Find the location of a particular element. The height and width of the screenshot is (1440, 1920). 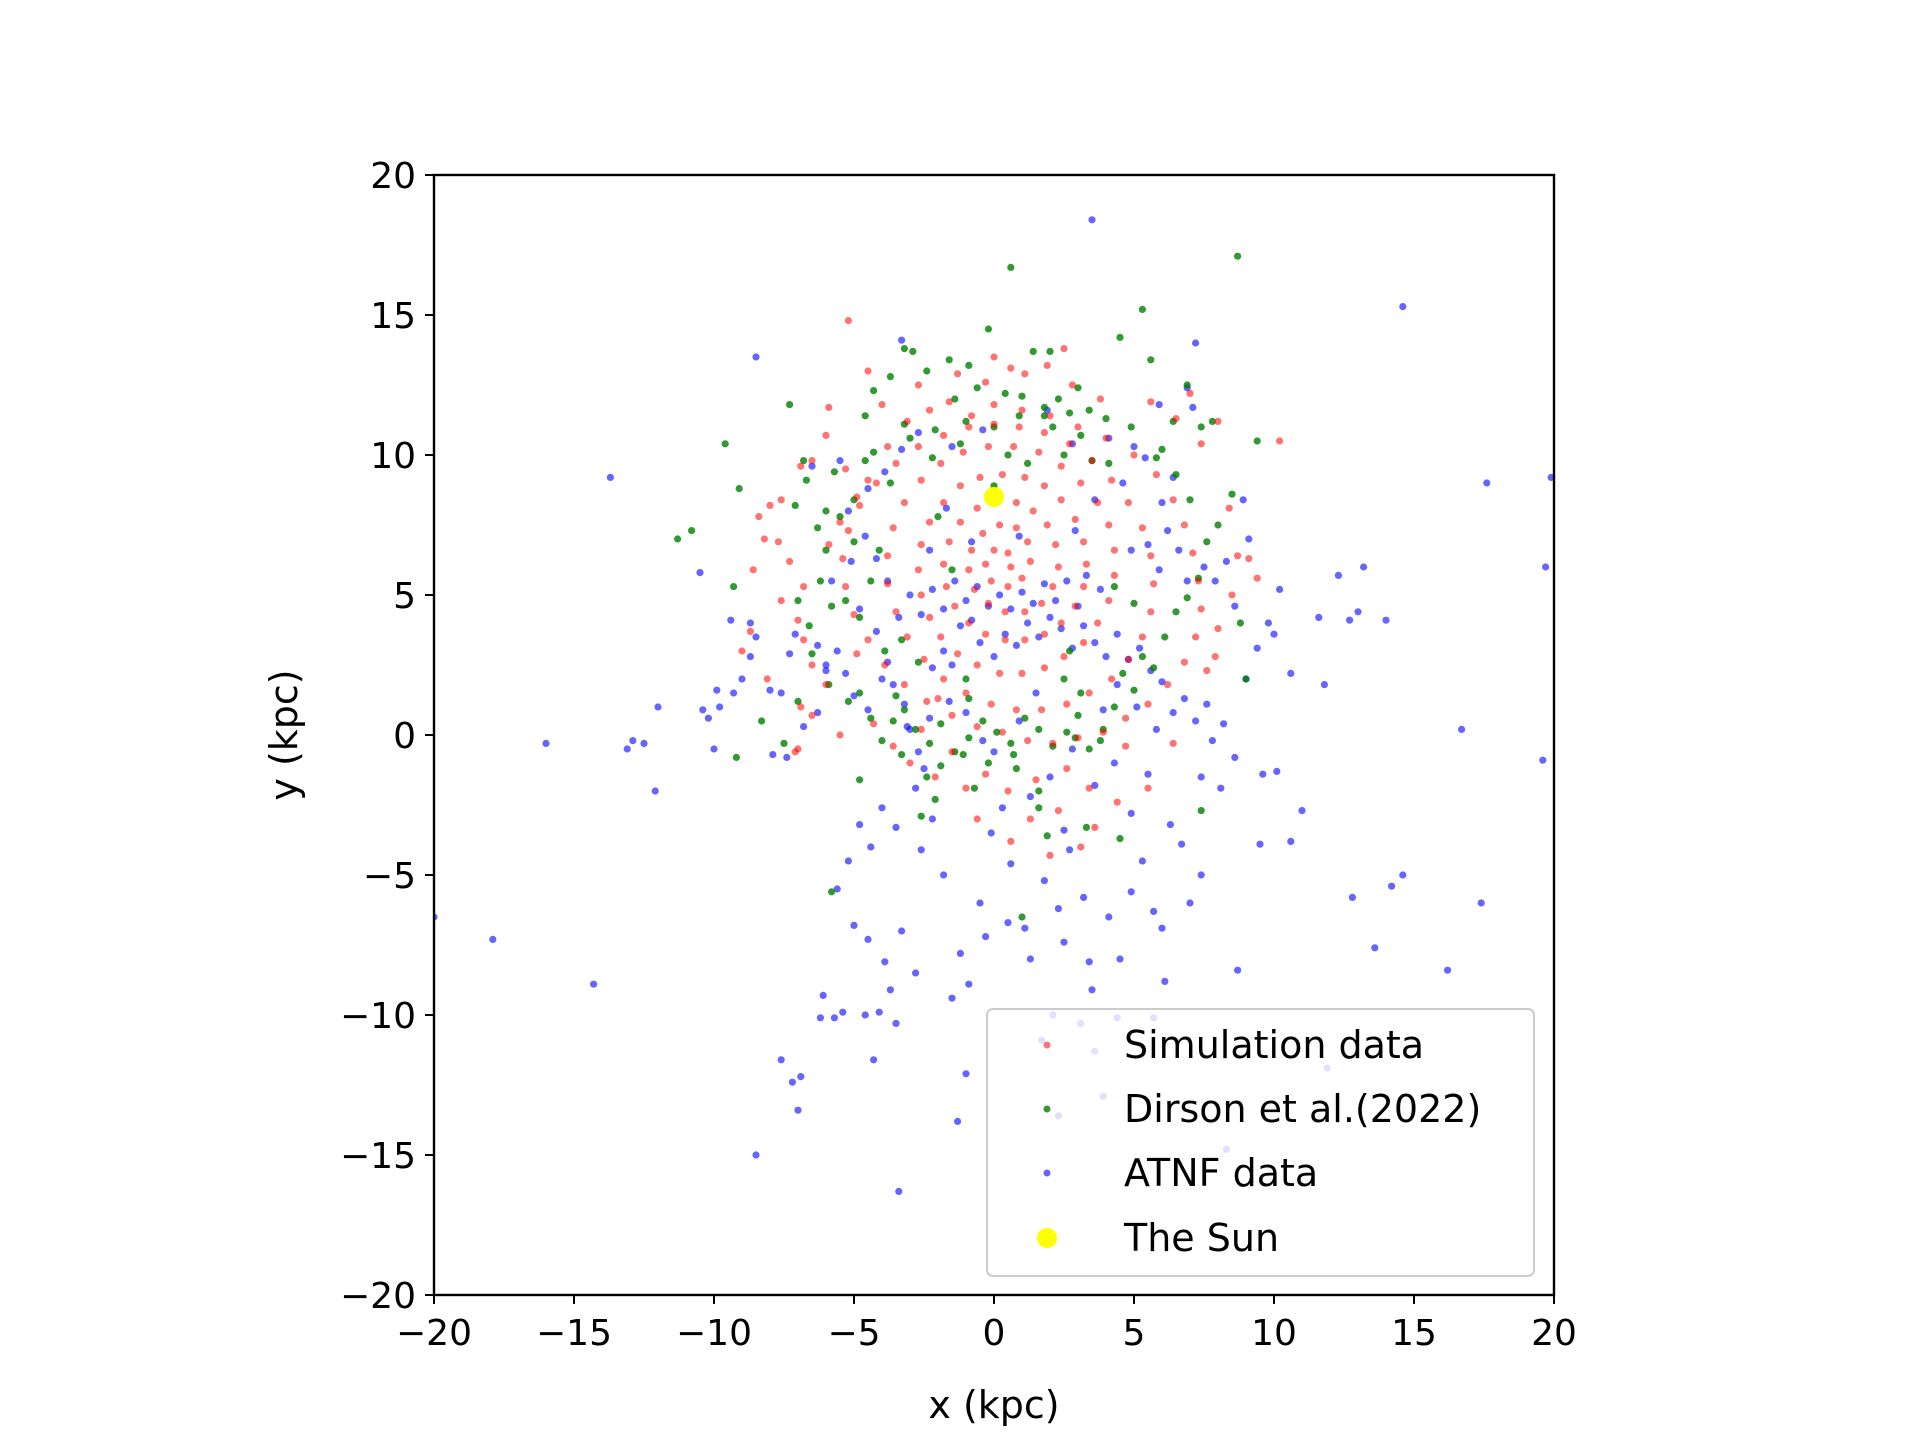

y-tick-label: 10 is located at coordinates (393, 456).